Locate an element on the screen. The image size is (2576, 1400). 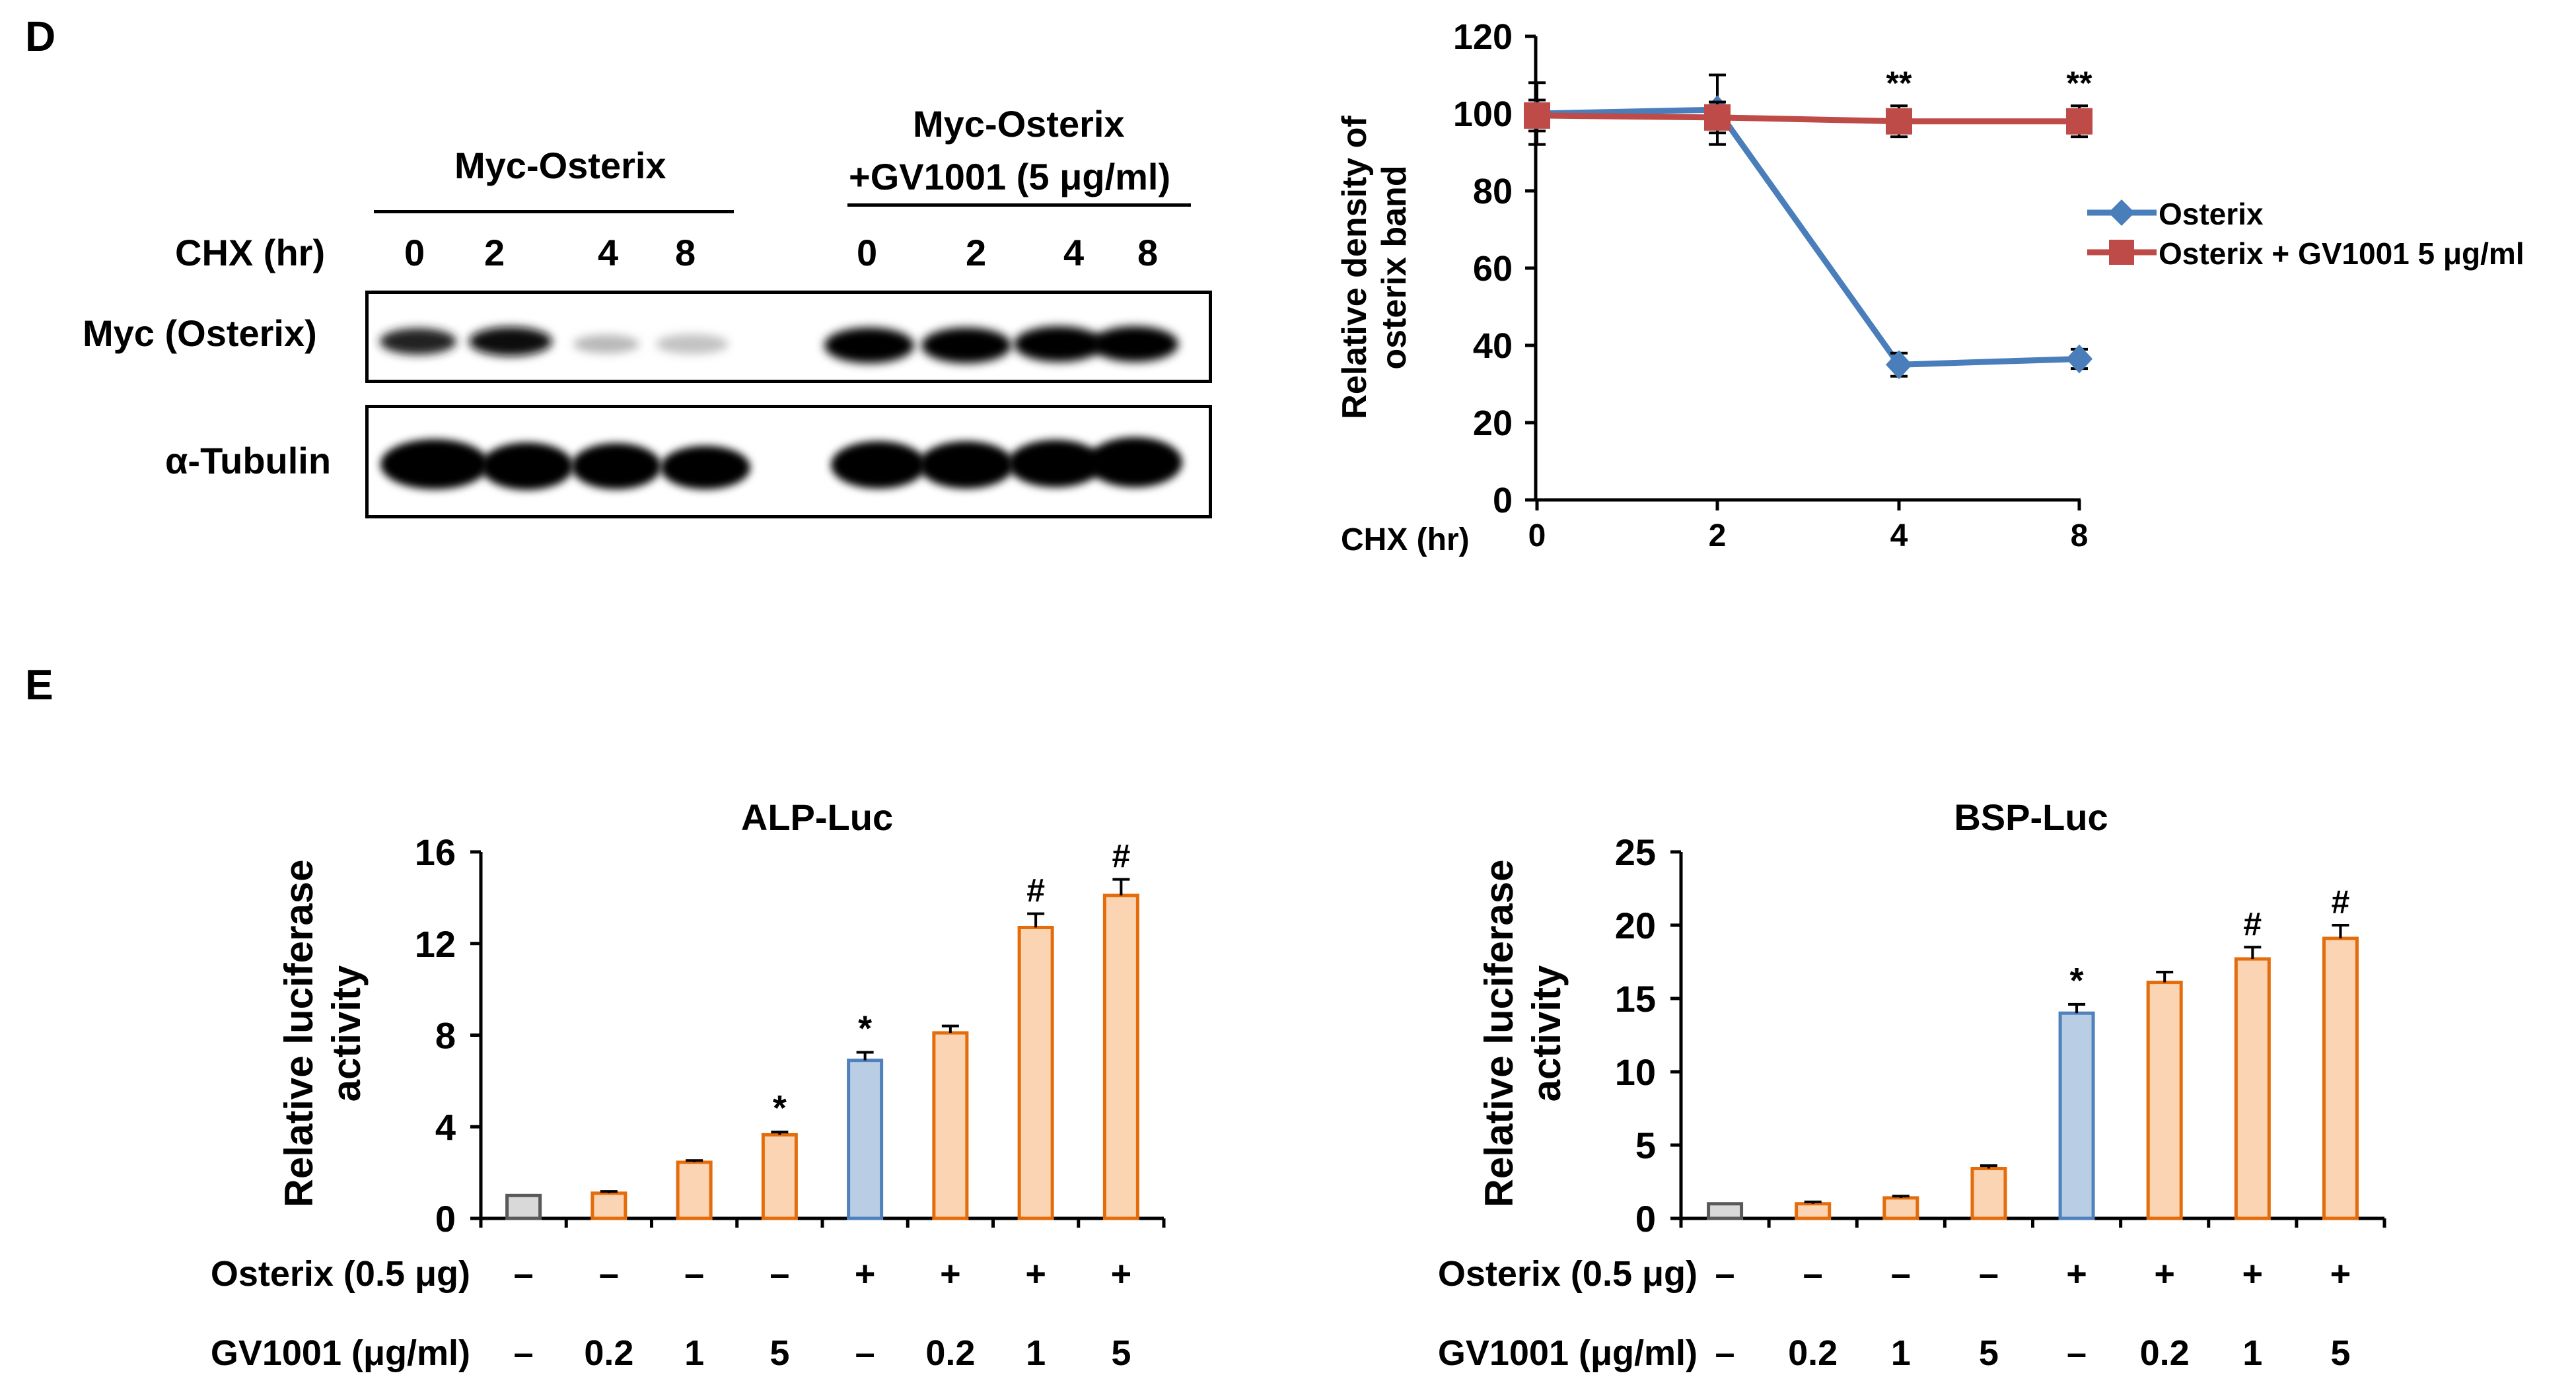
chx-label: CHX (hr) is located at coordinates (251, 252).